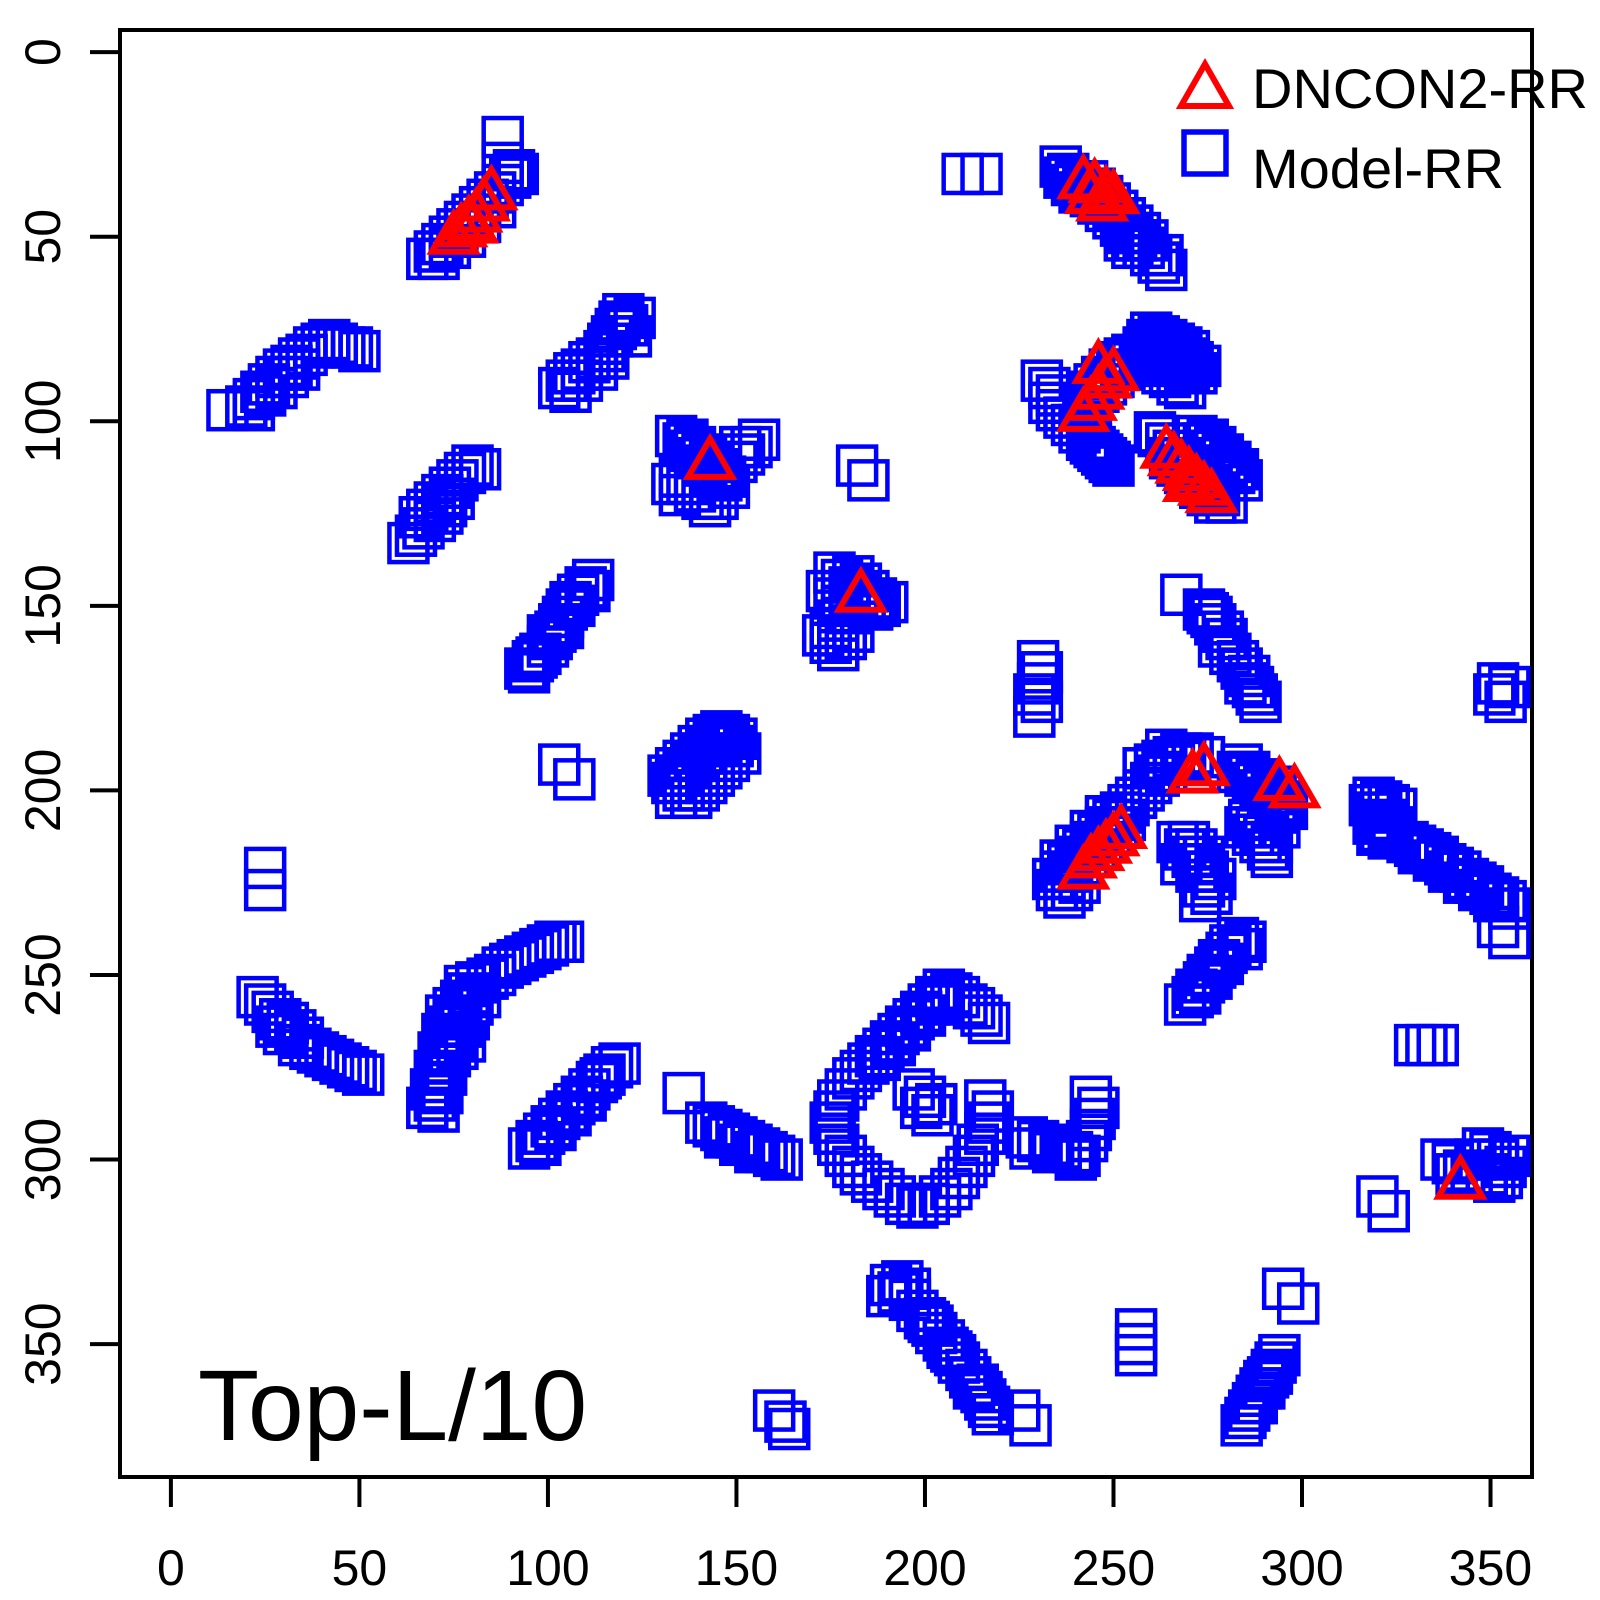  What do you see at coordinates (547, 1568) in the screenshot?
I see `x-tick-label: 100` at bounding box center [547, 1568].